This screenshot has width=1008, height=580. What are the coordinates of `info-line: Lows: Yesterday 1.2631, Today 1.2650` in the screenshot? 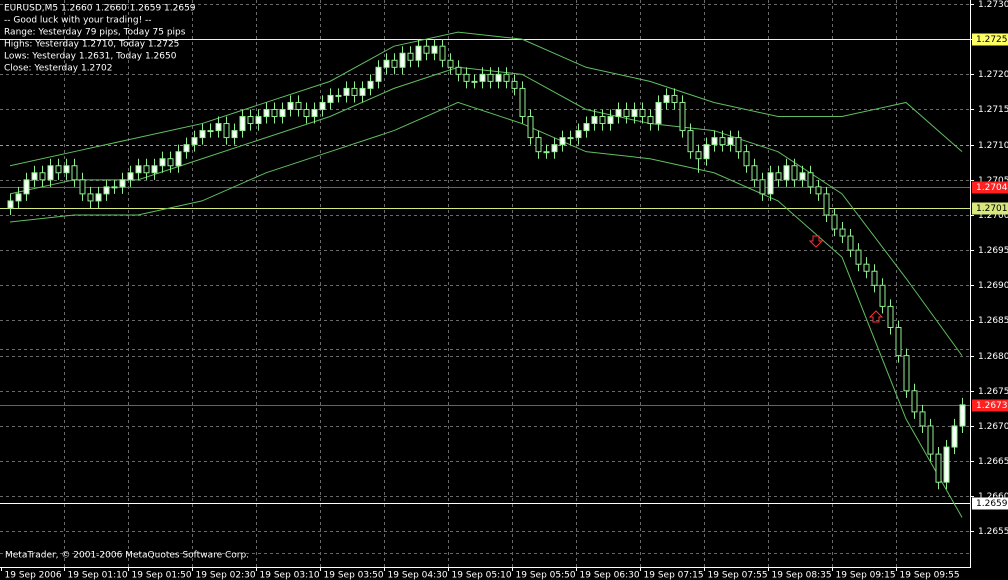 It's located at (90, 57).